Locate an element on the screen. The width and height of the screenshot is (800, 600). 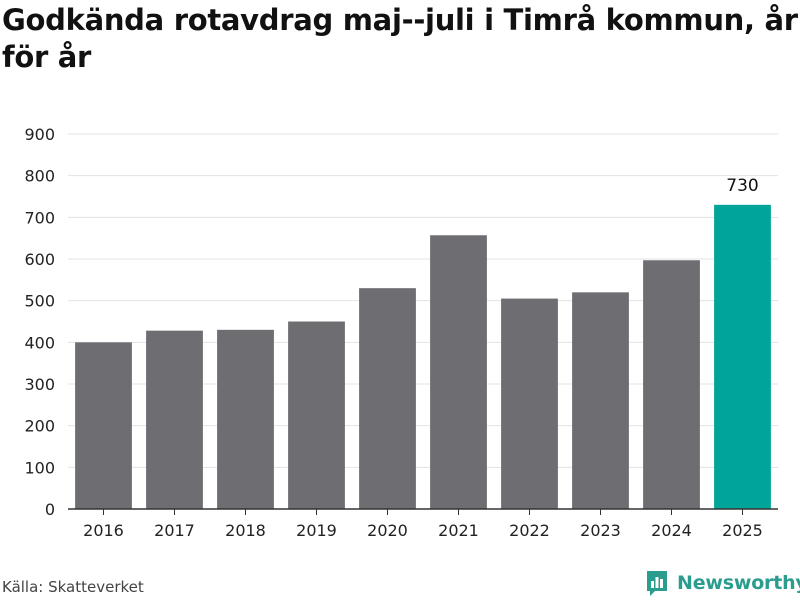
y-tick-label: 100 is located at coordinates (39, 467).